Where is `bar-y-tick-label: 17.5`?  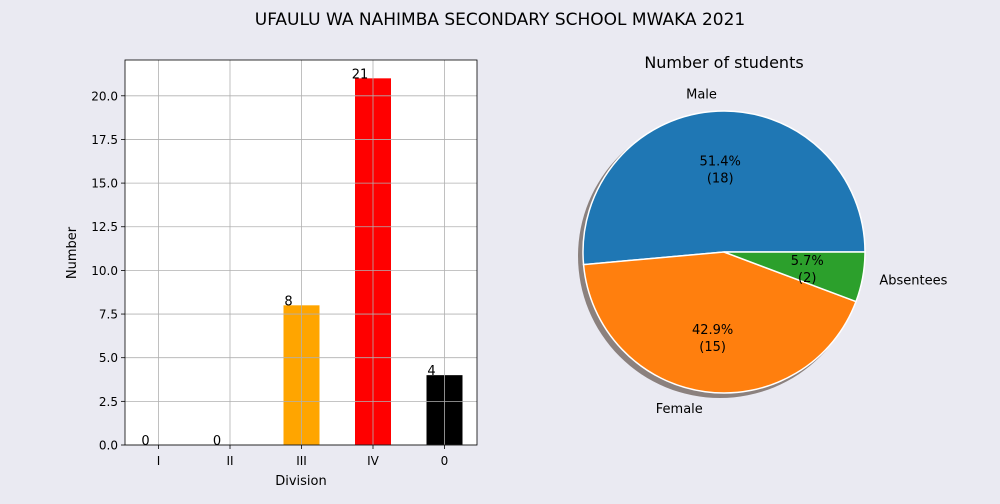
bar-y-tick-label: 17.5 is located at coordinates (104, 140).